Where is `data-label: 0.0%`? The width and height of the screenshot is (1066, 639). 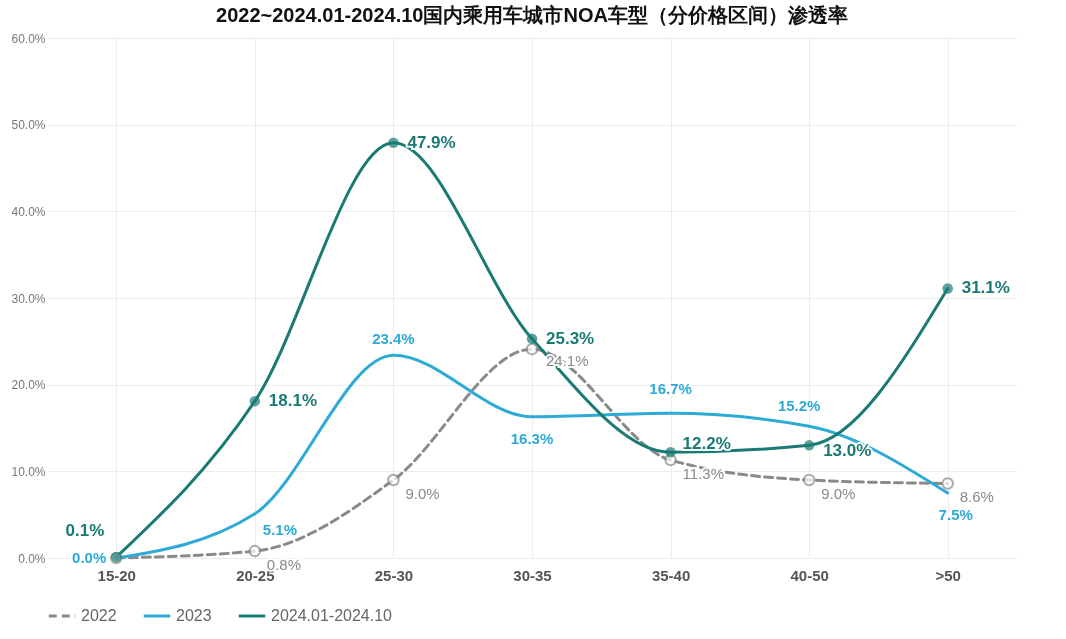
data-label: 0.0% is located at coordinates (89, 557).